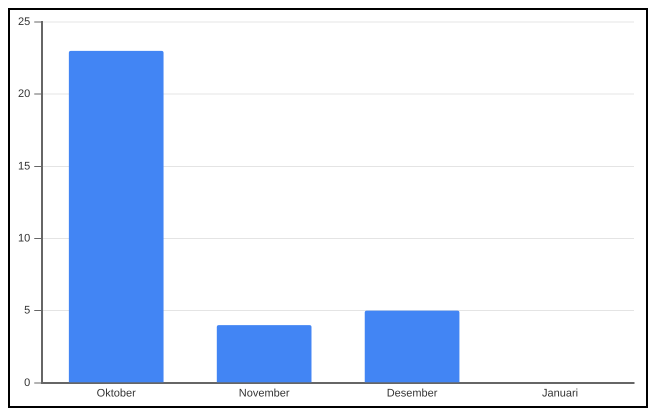 This screenshot has height=420, width=657. What do you see at coordinates (264, 393) in the screenshot?
I see `x-tick-label: November` at bounding box center [264, 393].